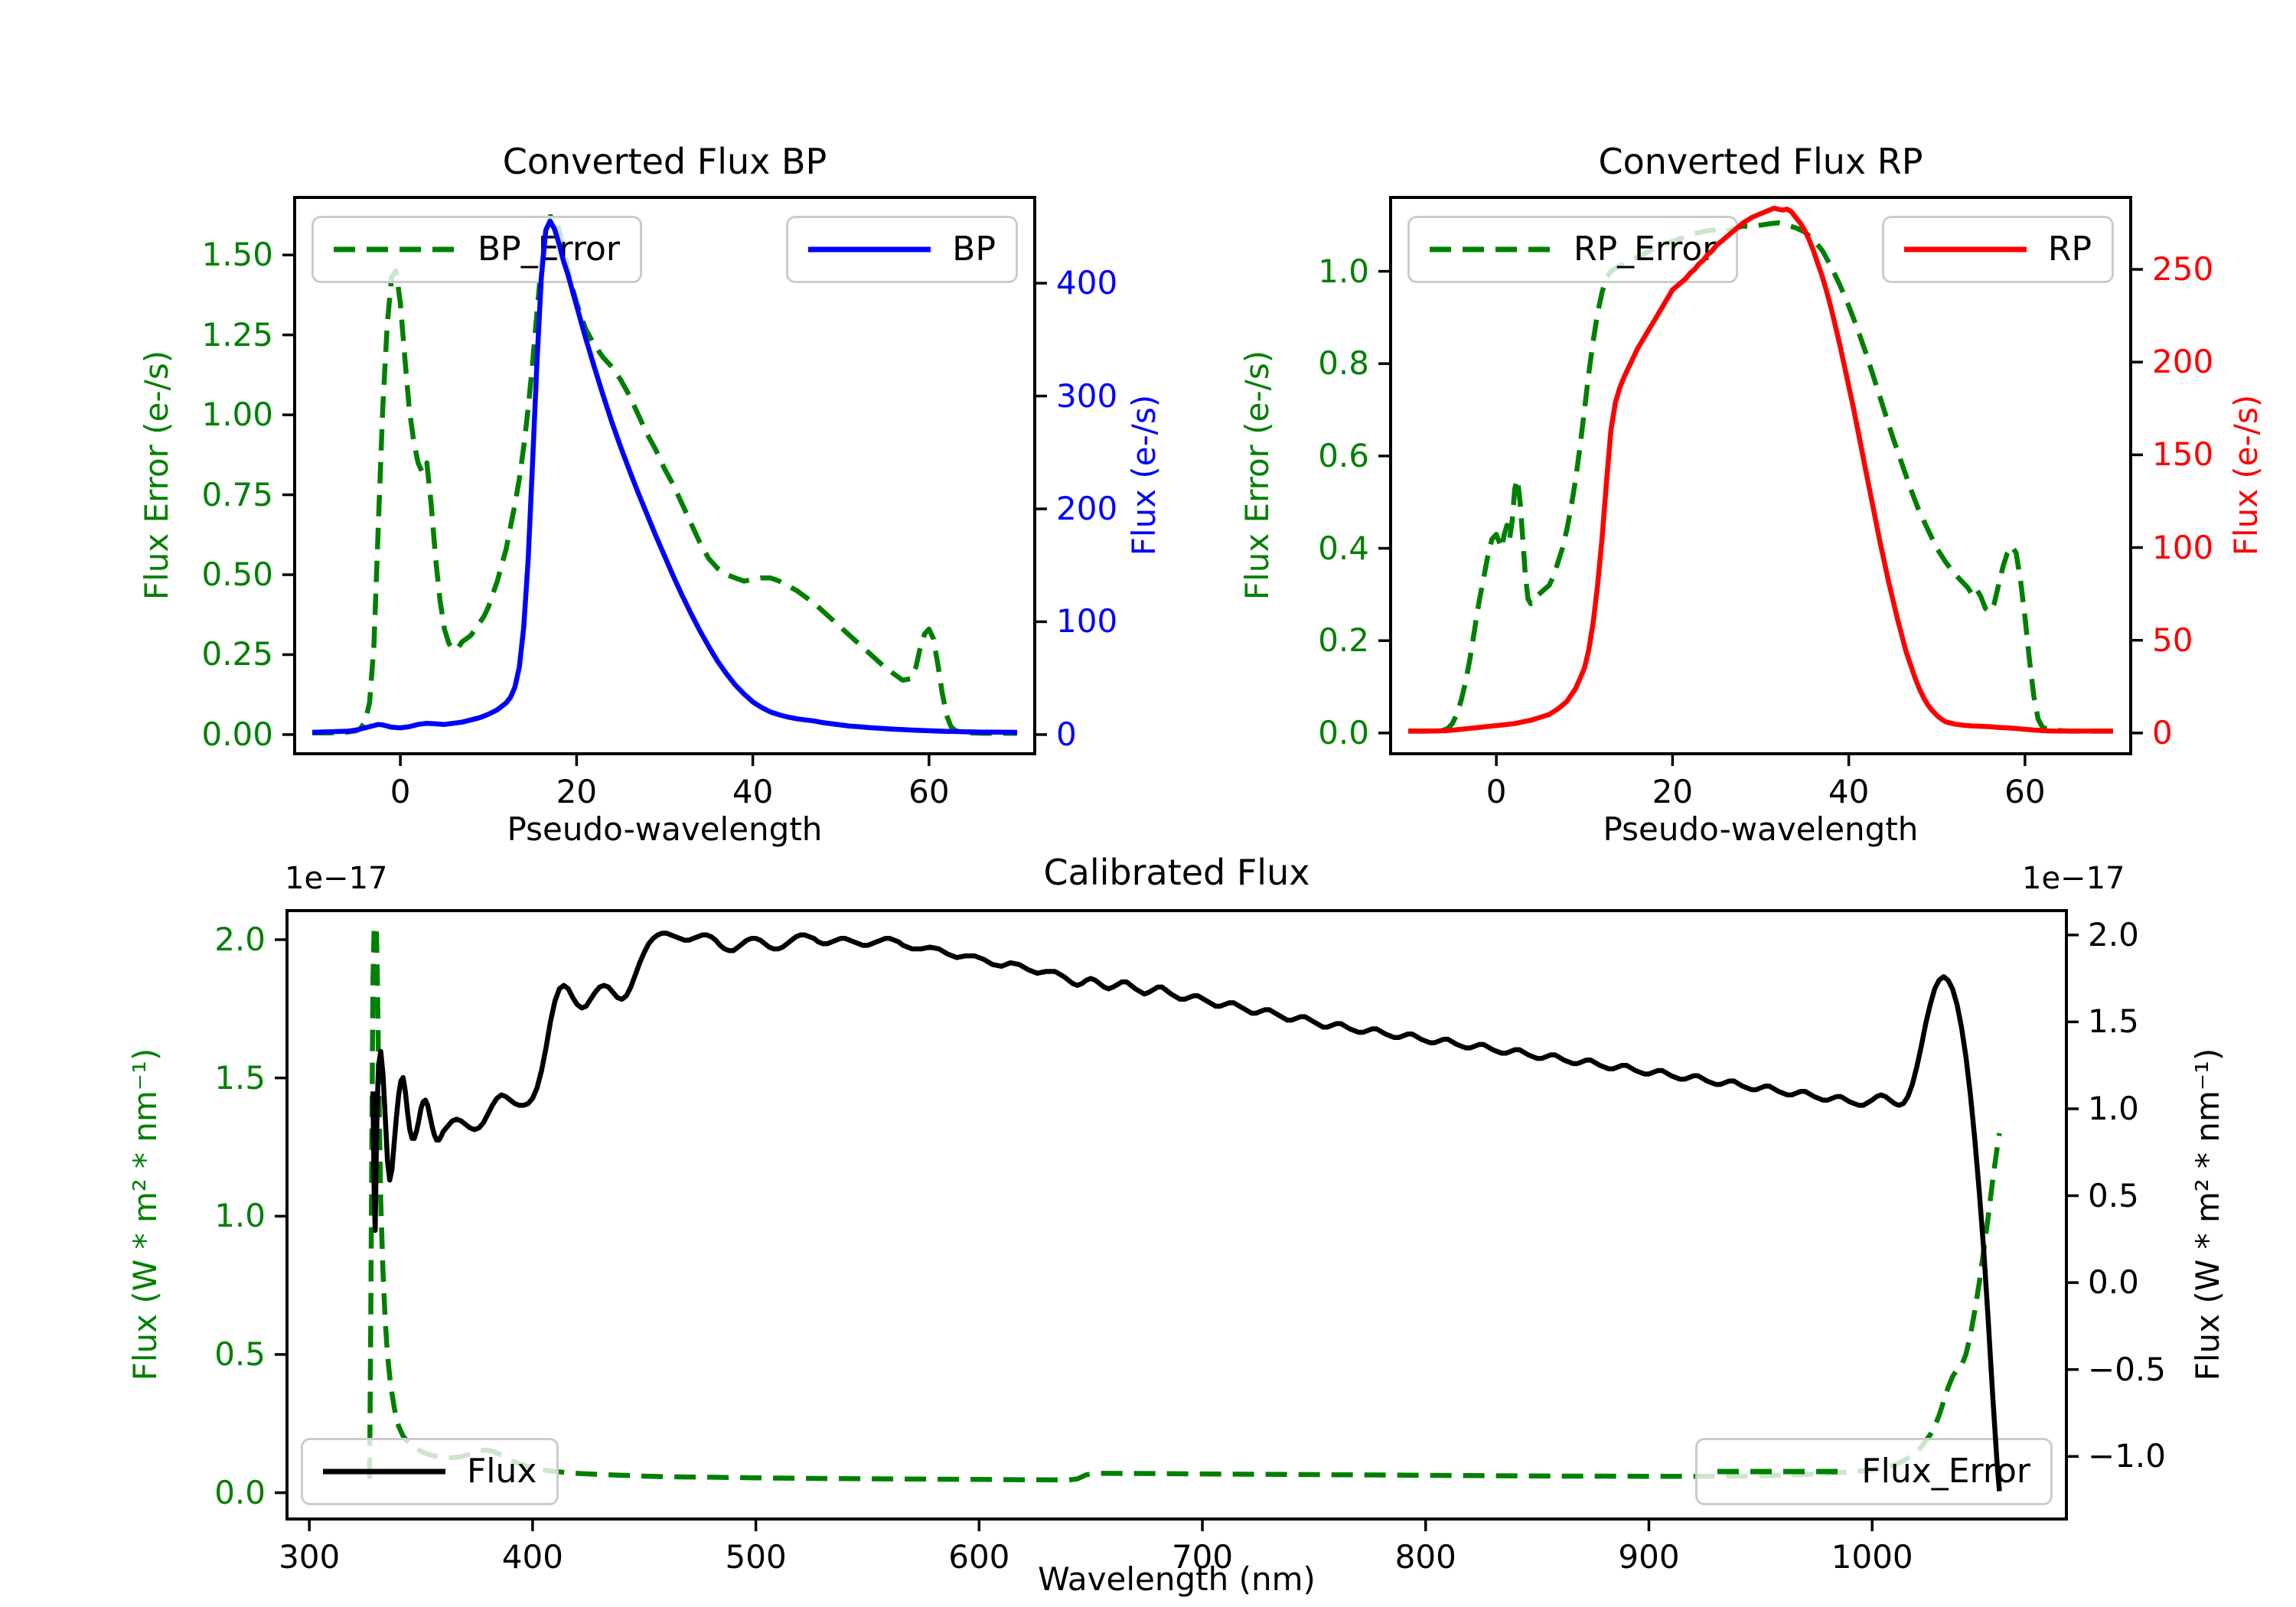  What do you see at coordinates (532, 1557) in the screenshot?
I see `x-tick-label: 400` at bounding box center [532, 1557].